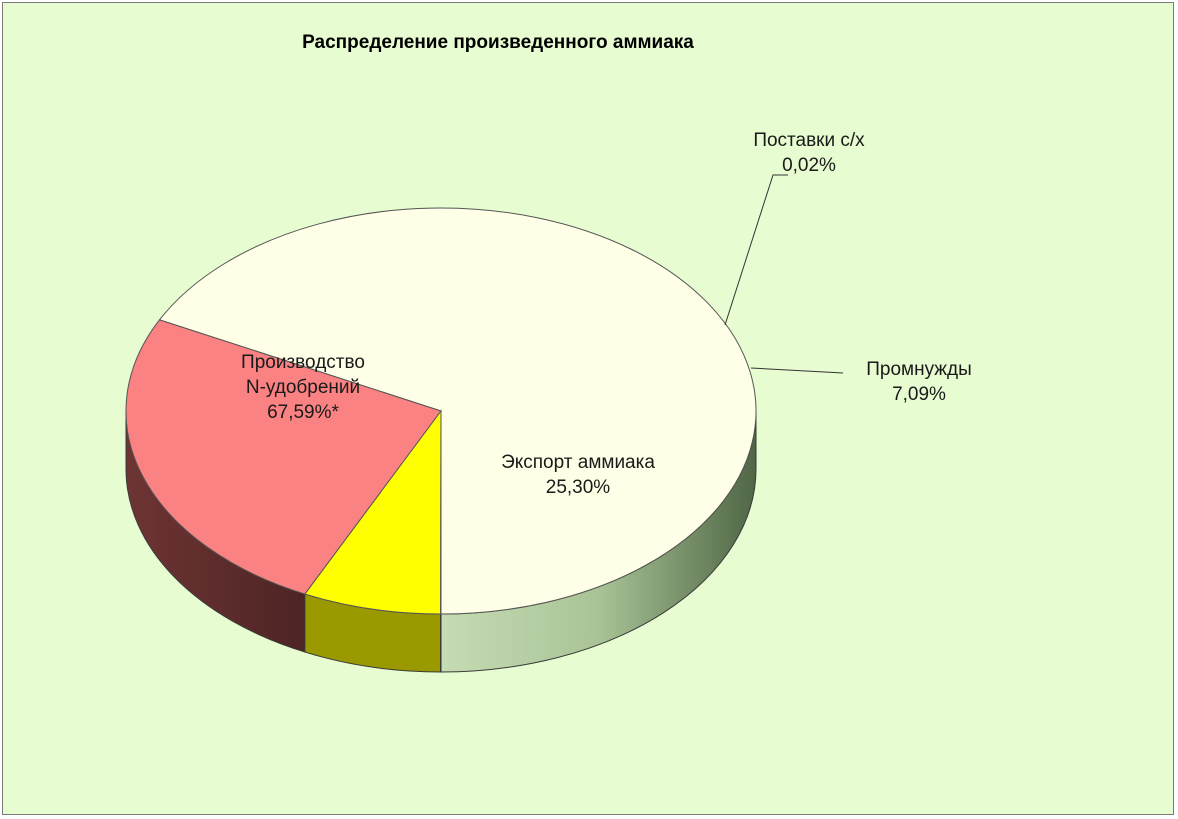  I want to click on slice-label-line: Экспорт аммиака, so click(578, 462).